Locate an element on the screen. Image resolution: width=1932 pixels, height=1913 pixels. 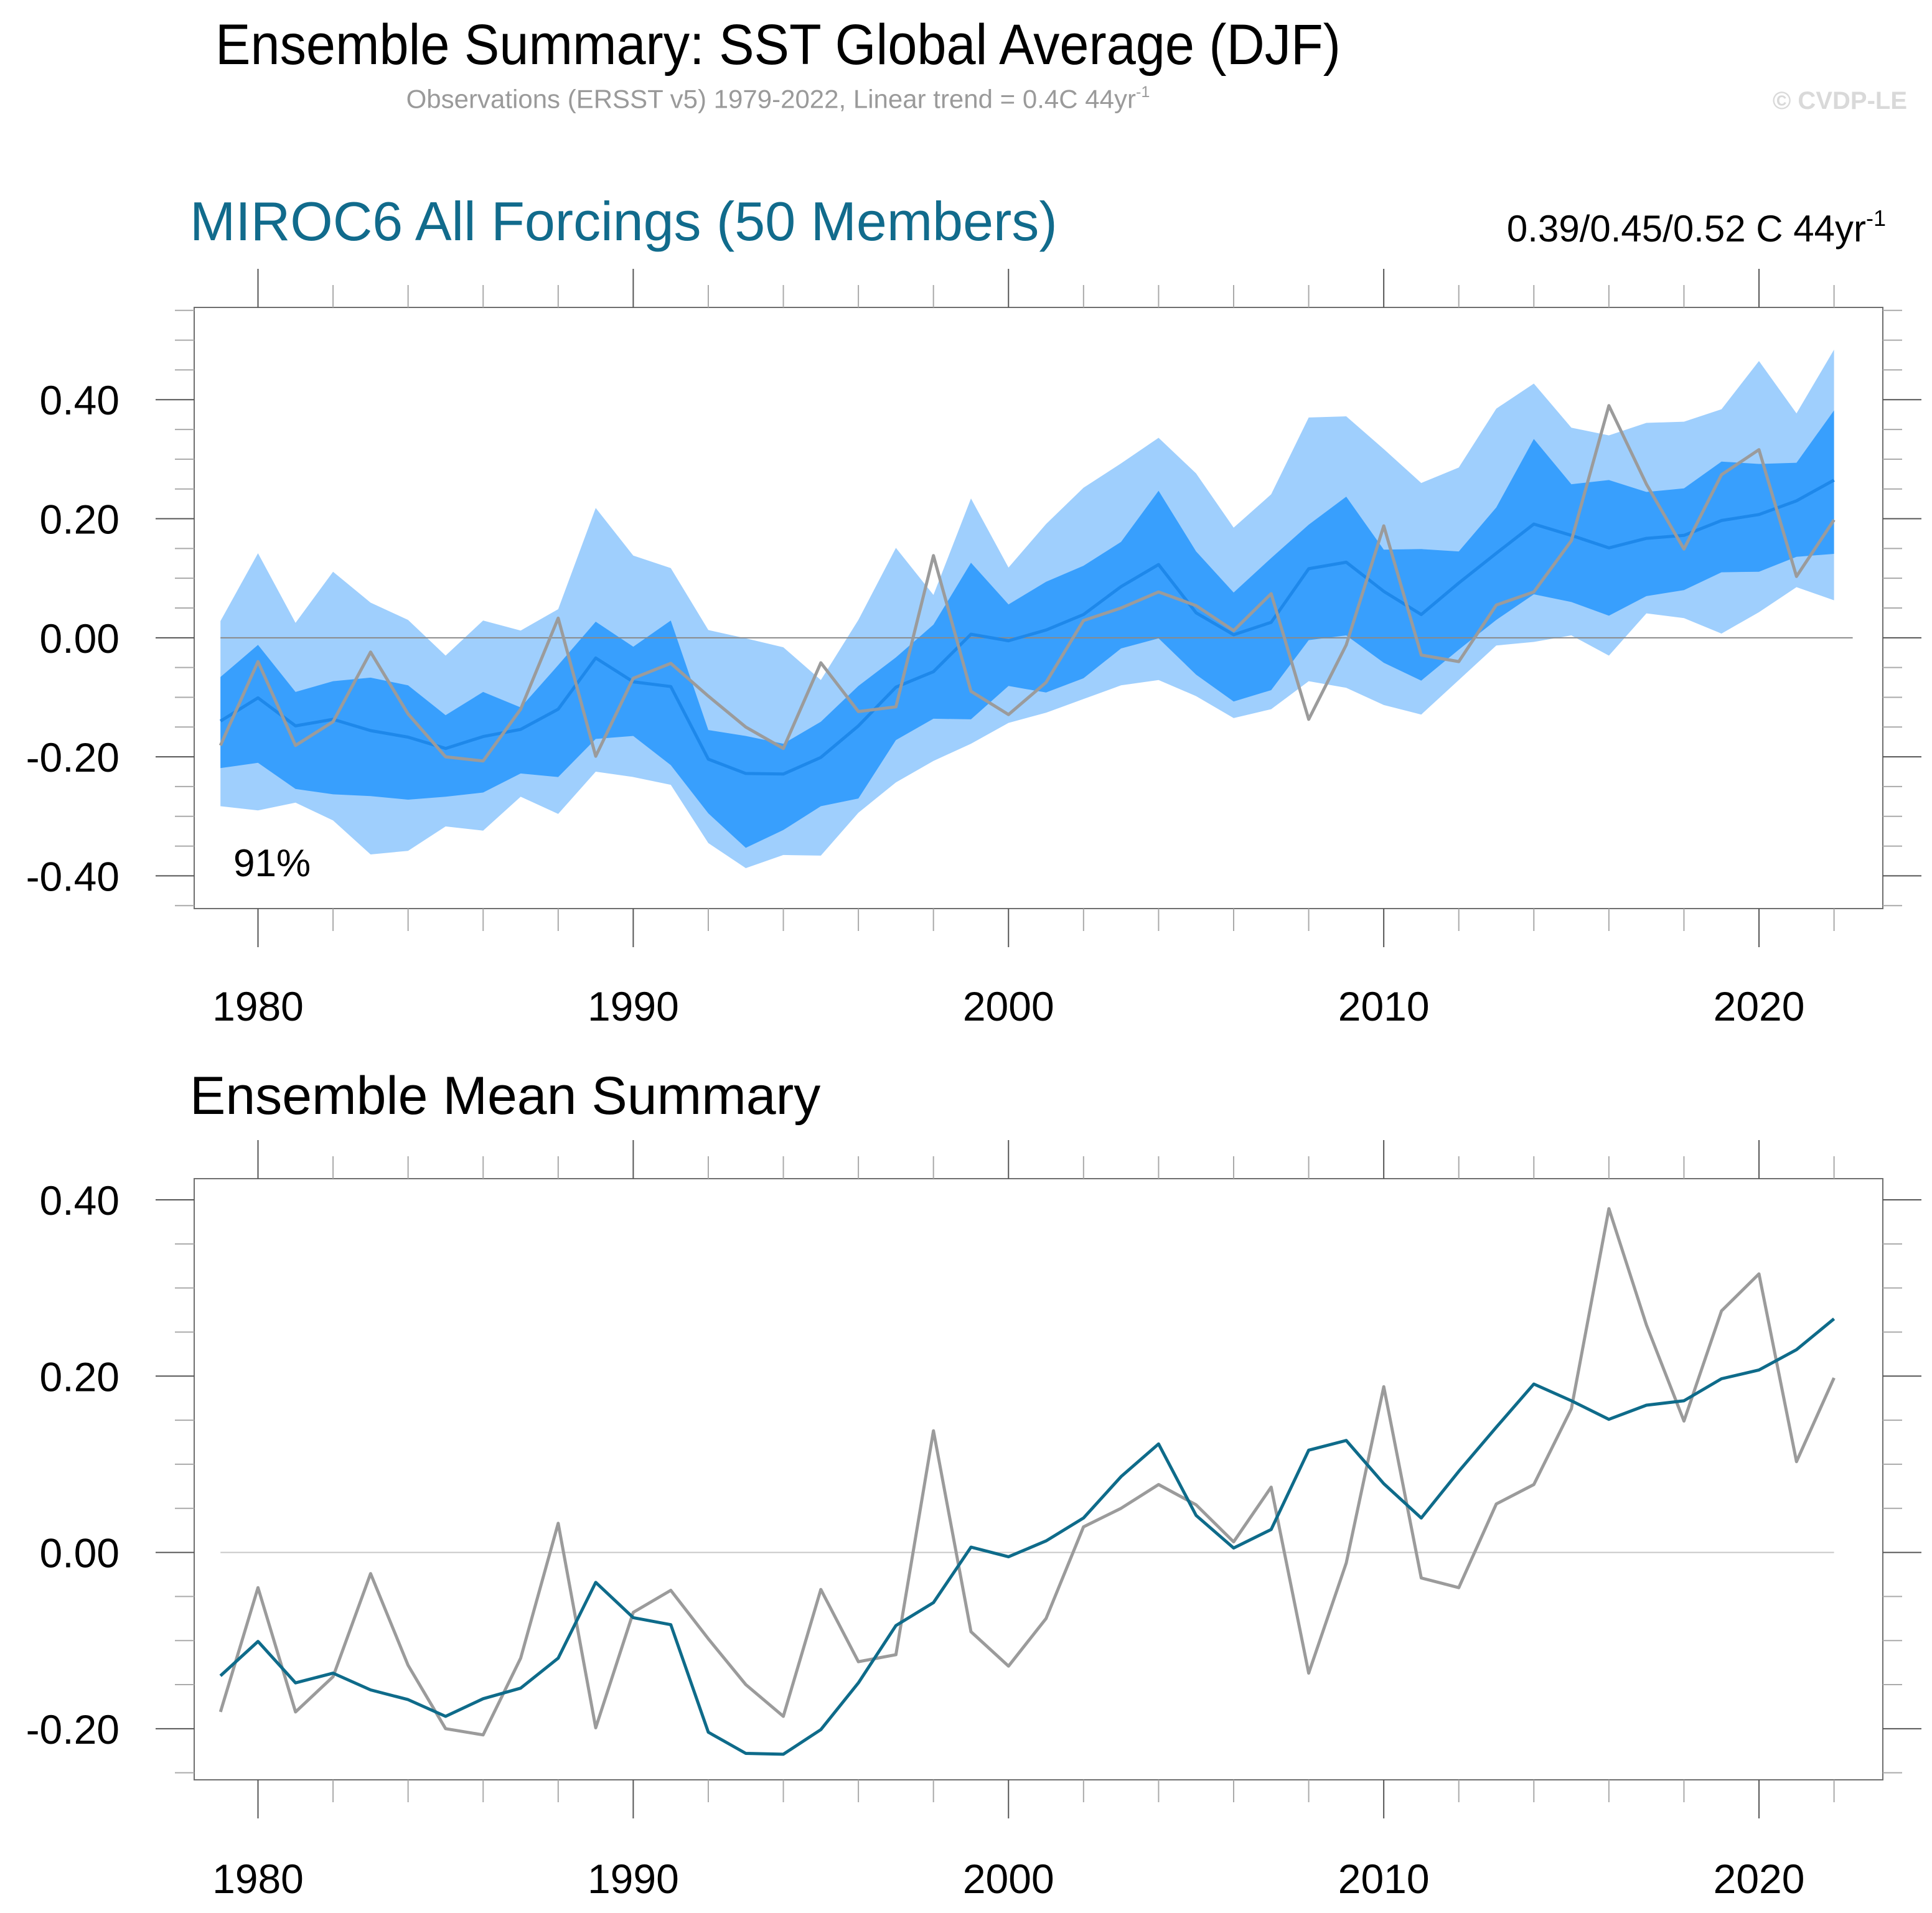
y-tick-label: -0.40 is located at coordinates (73, 876).